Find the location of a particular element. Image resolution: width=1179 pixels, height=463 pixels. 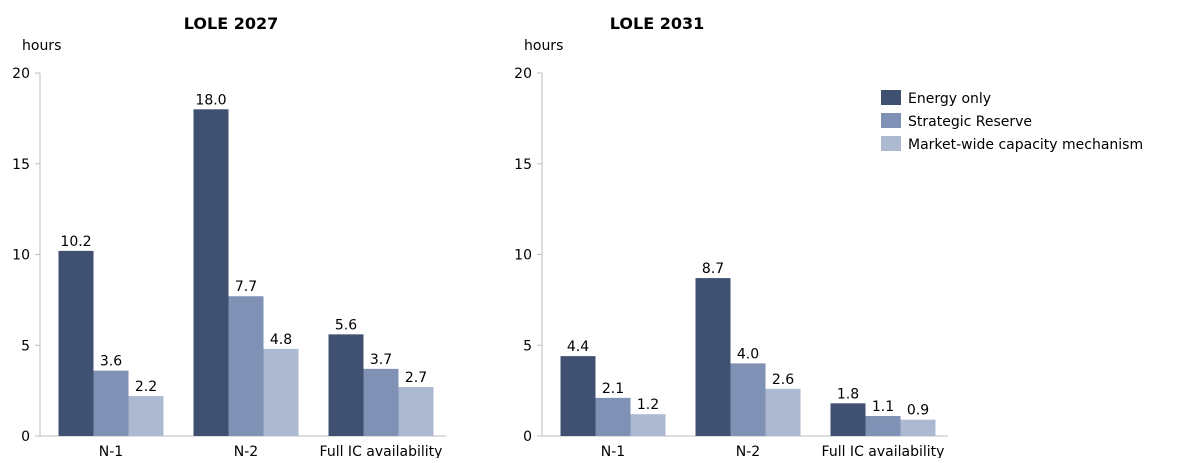

legend-item-strategic-reserve: Strategic Reserve is located at coordinates (956, 121).